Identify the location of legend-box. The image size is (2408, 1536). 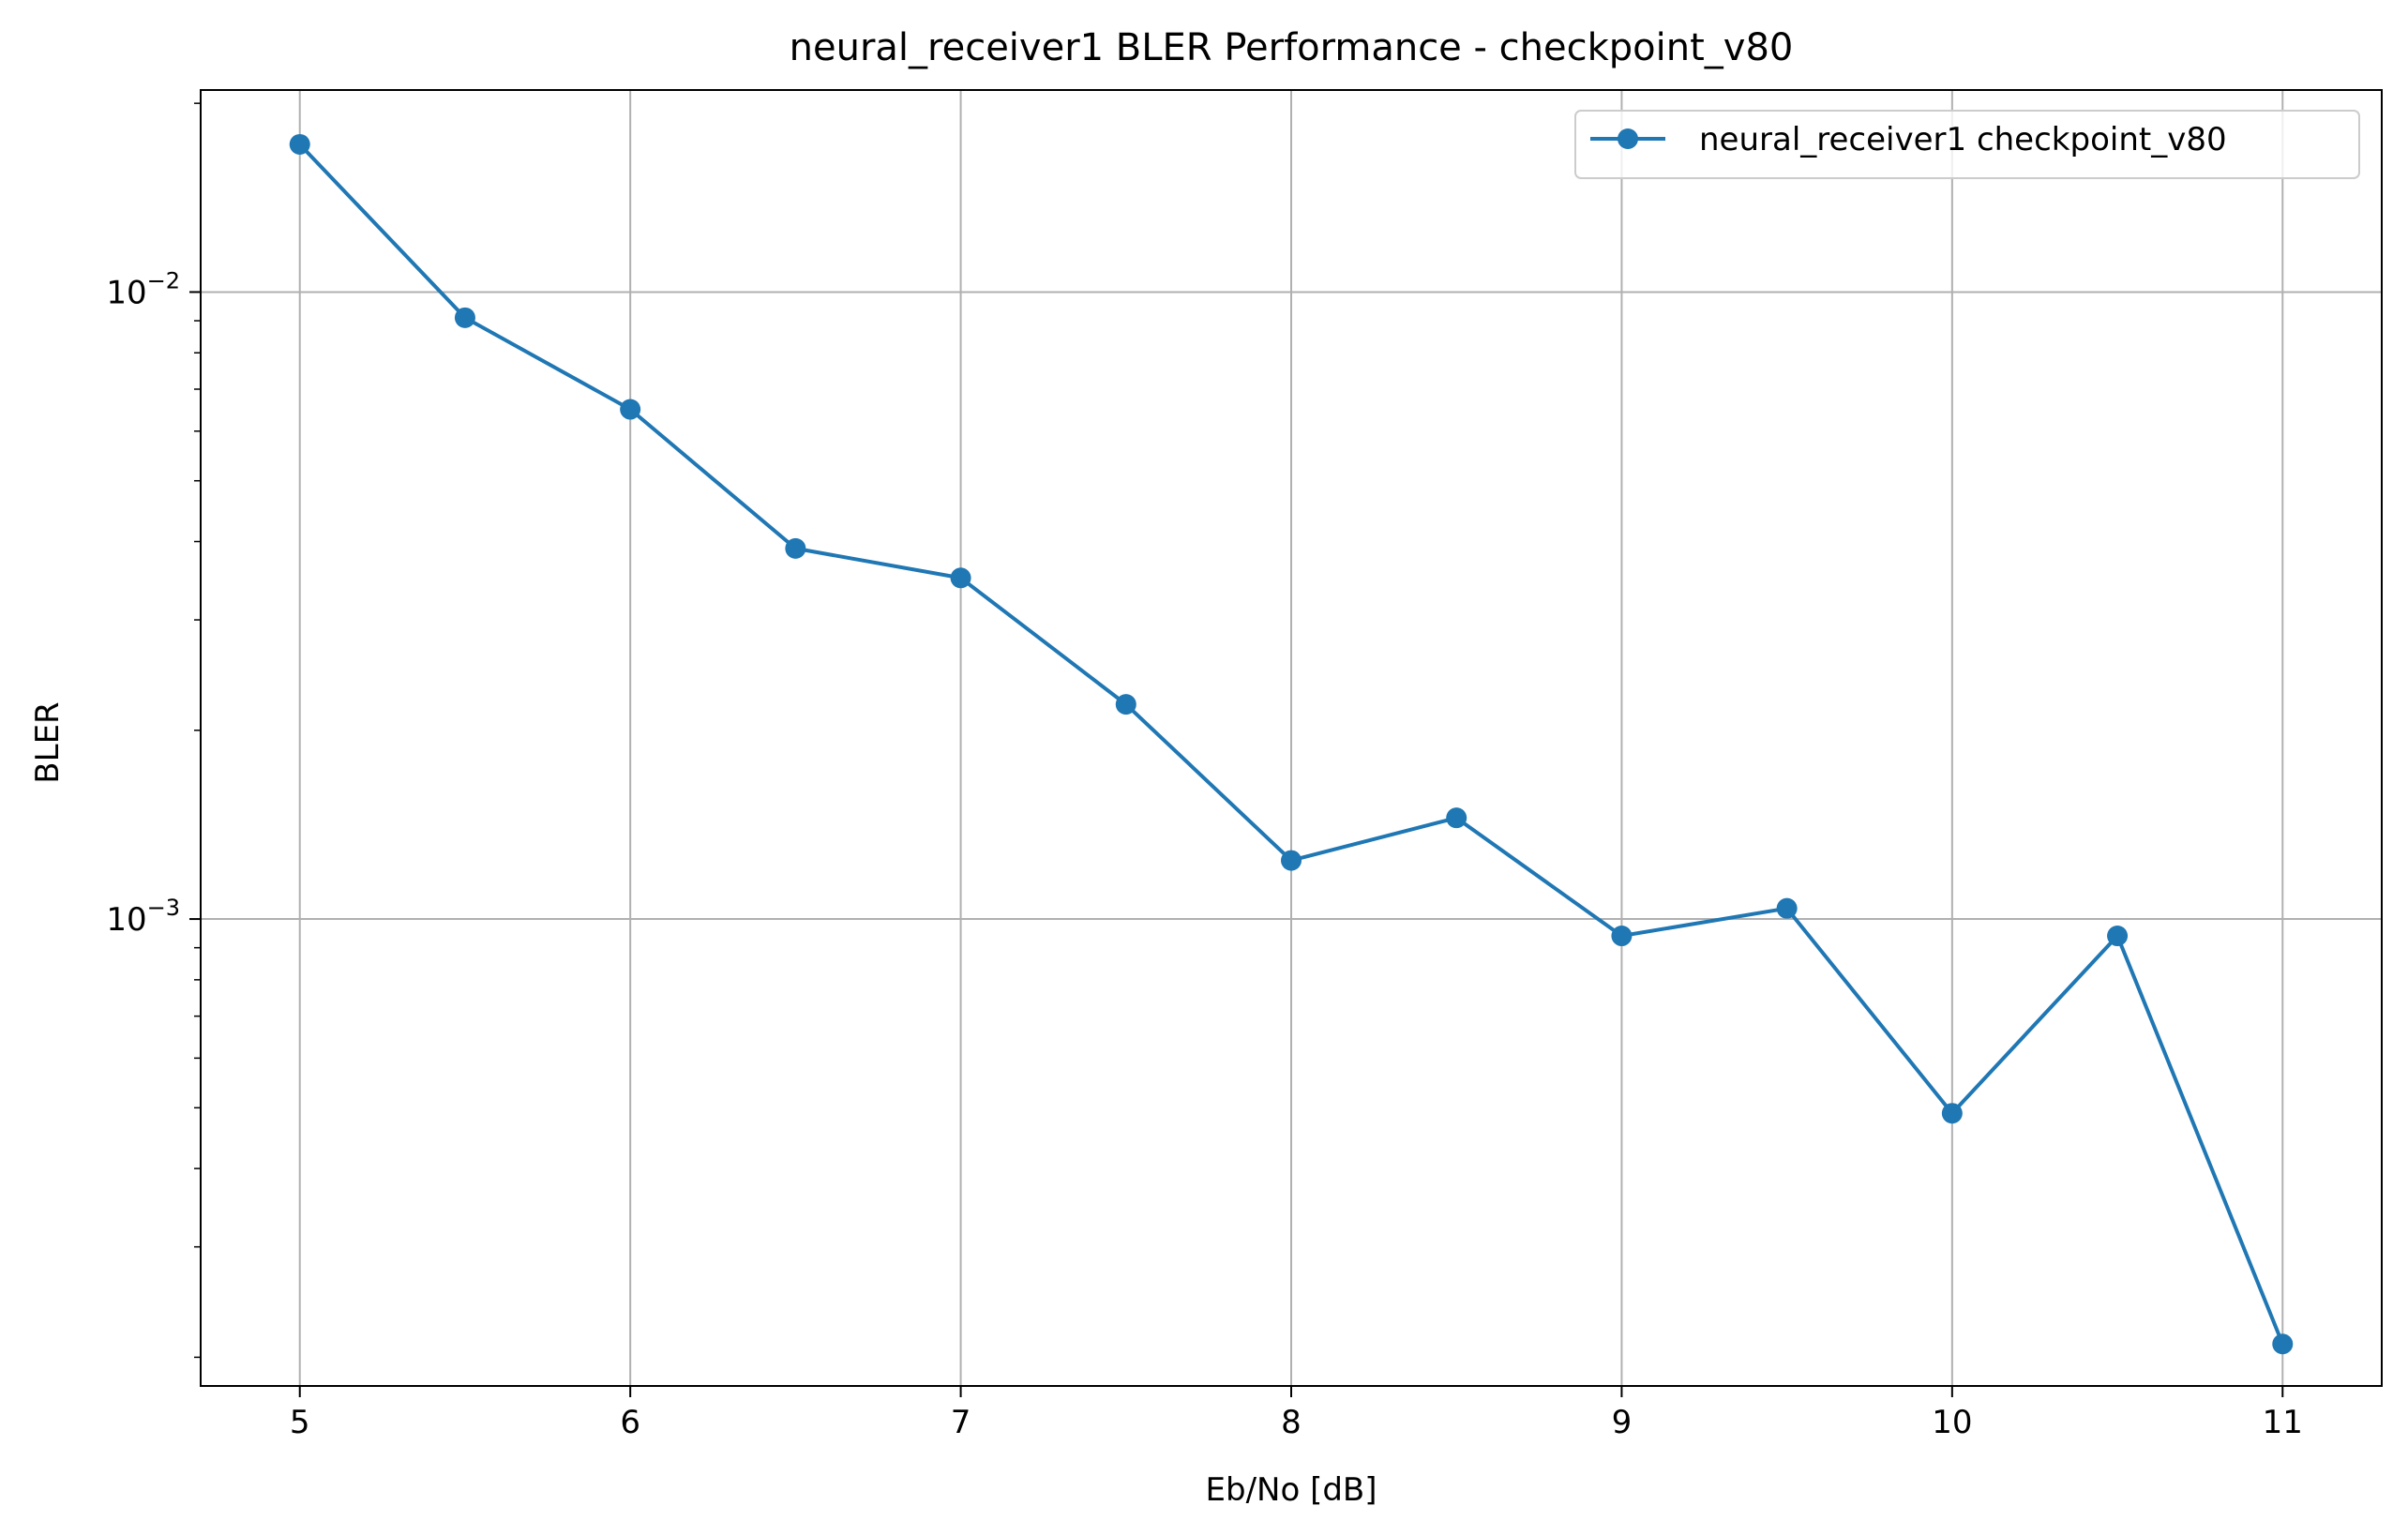
(1967, 144).